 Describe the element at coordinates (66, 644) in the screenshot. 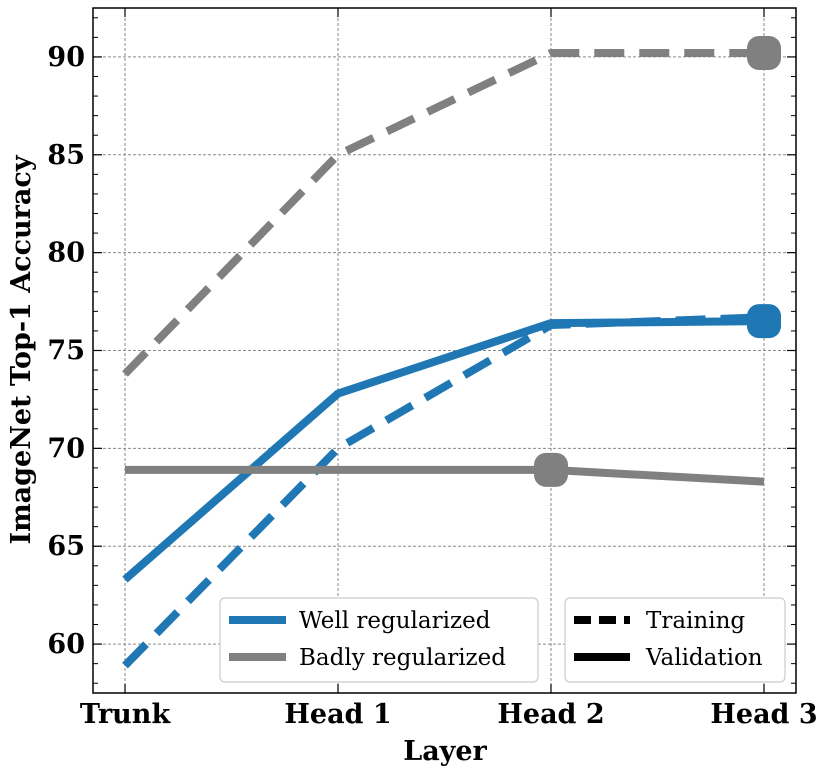

I see `y-tick-label-60: 60` at that location.